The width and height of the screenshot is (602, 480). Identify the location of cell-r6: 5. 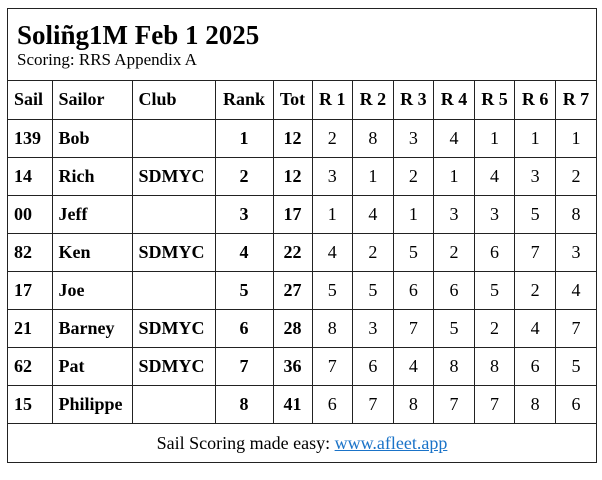
(535, 214).